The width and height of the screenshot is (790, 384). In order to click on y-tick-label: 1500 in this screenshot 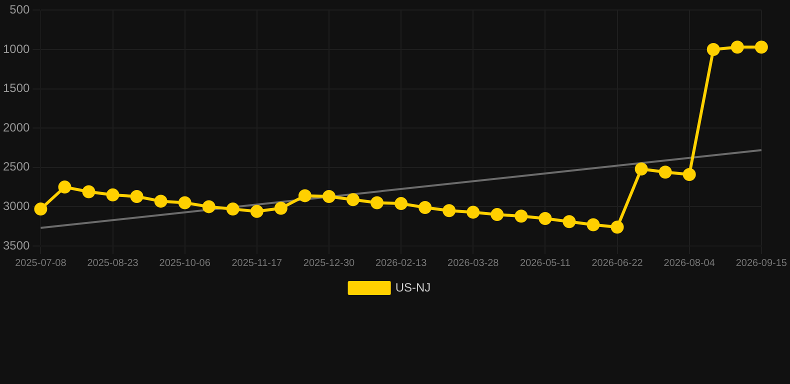, I will do `click(16, 88)`.